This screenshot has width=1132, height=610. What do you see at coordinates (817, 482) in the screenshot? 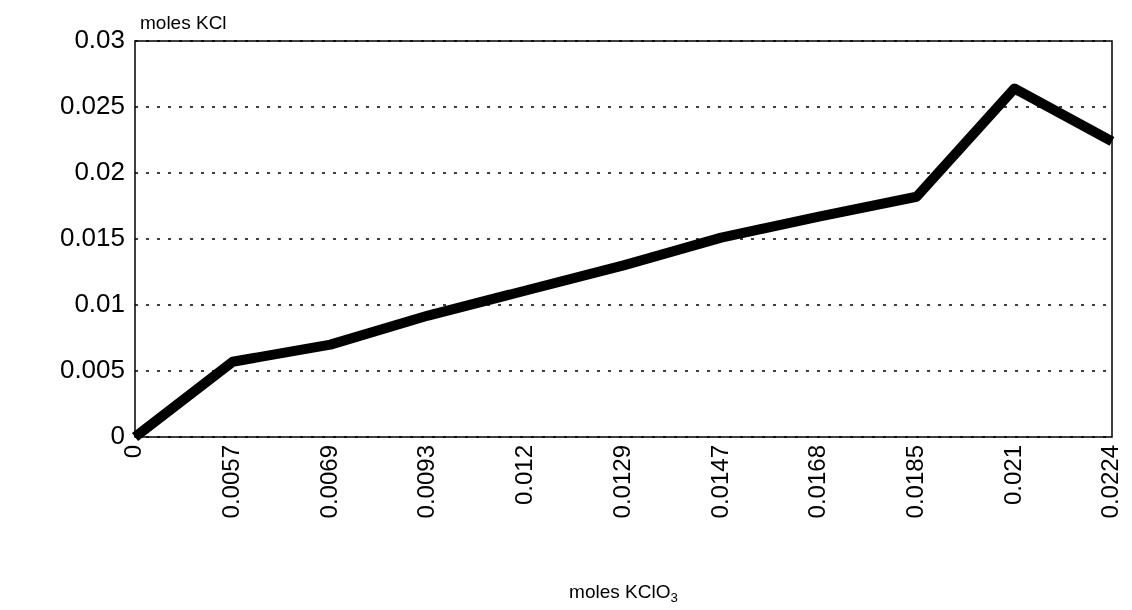
I see `x-tick-label: 0.0168` at bounding box center [817, 482].